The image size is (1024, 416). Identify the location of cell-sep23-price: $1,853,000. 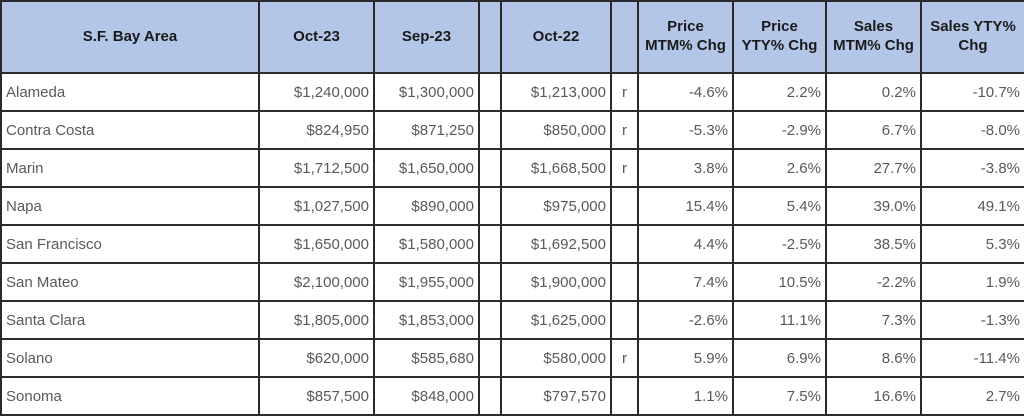
(426, 320).